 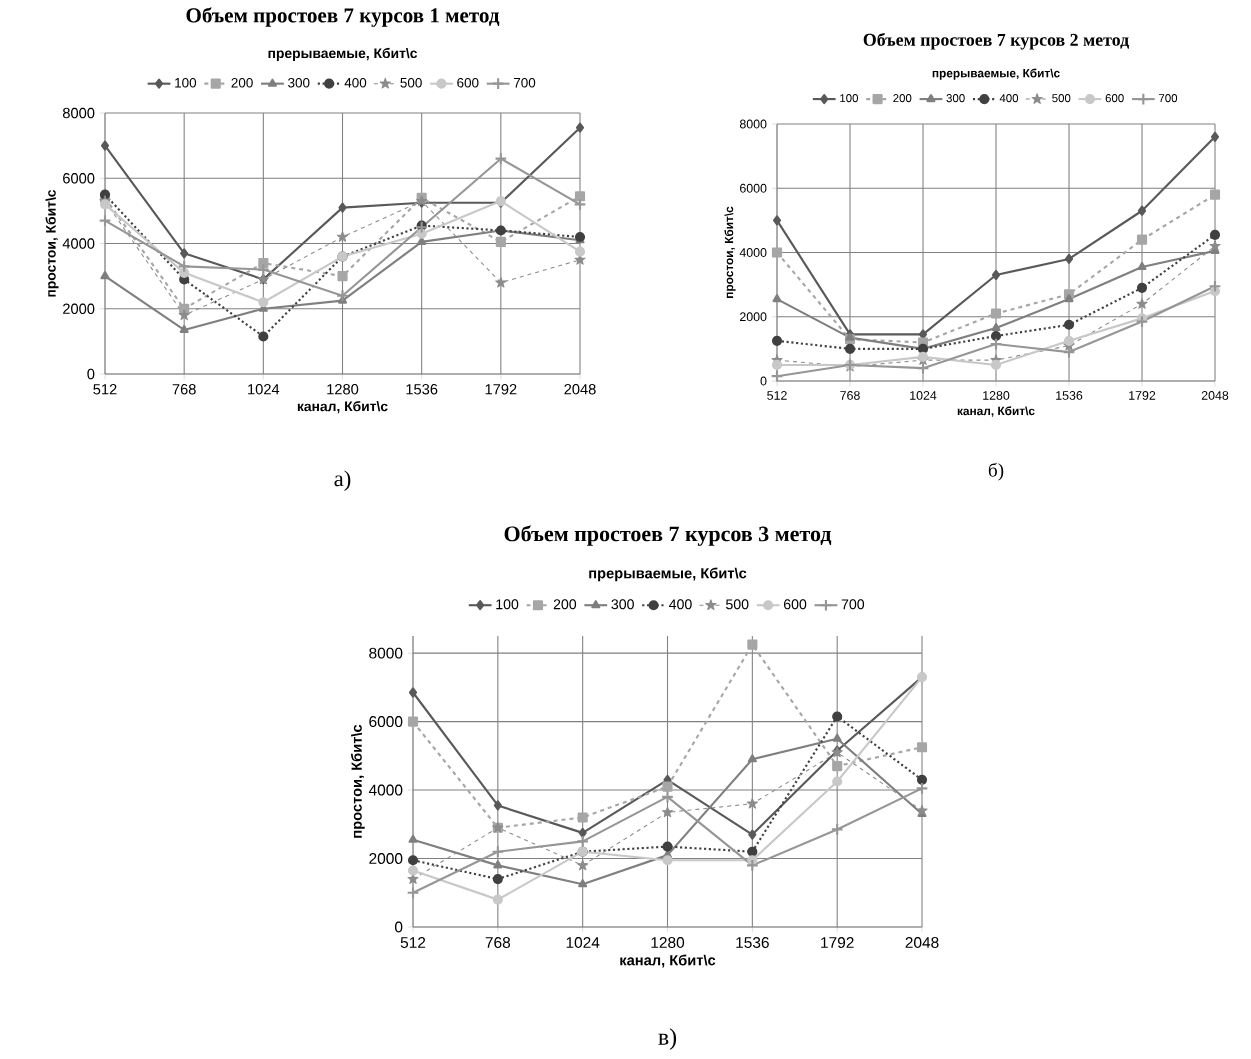 I want to click on text: б), so click(x=996, y=471).